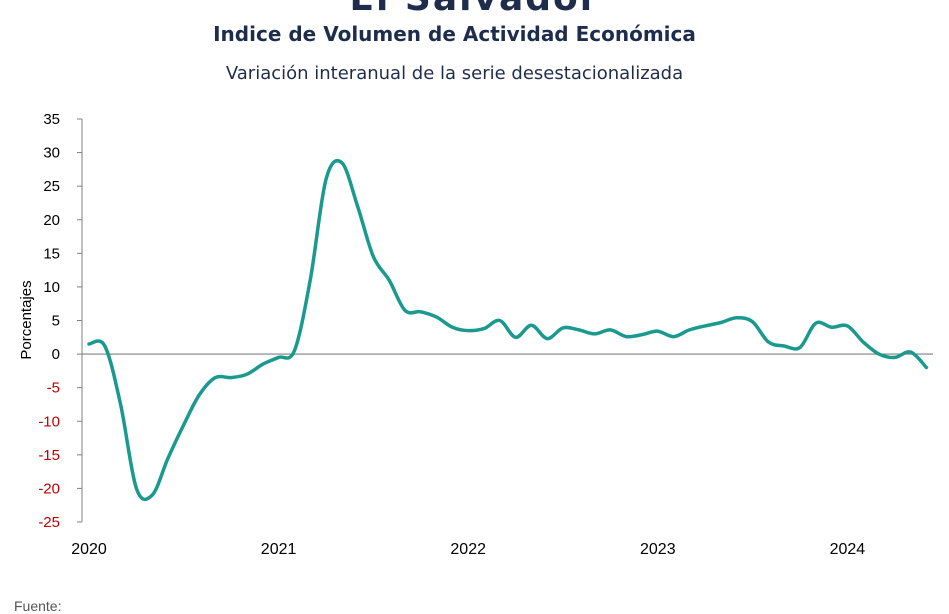 The height and width of the screenshot is (614, 949). Describe the element at coordinates (56, 321) in the screenshot. I see `y-tick-label: 5` at that location.